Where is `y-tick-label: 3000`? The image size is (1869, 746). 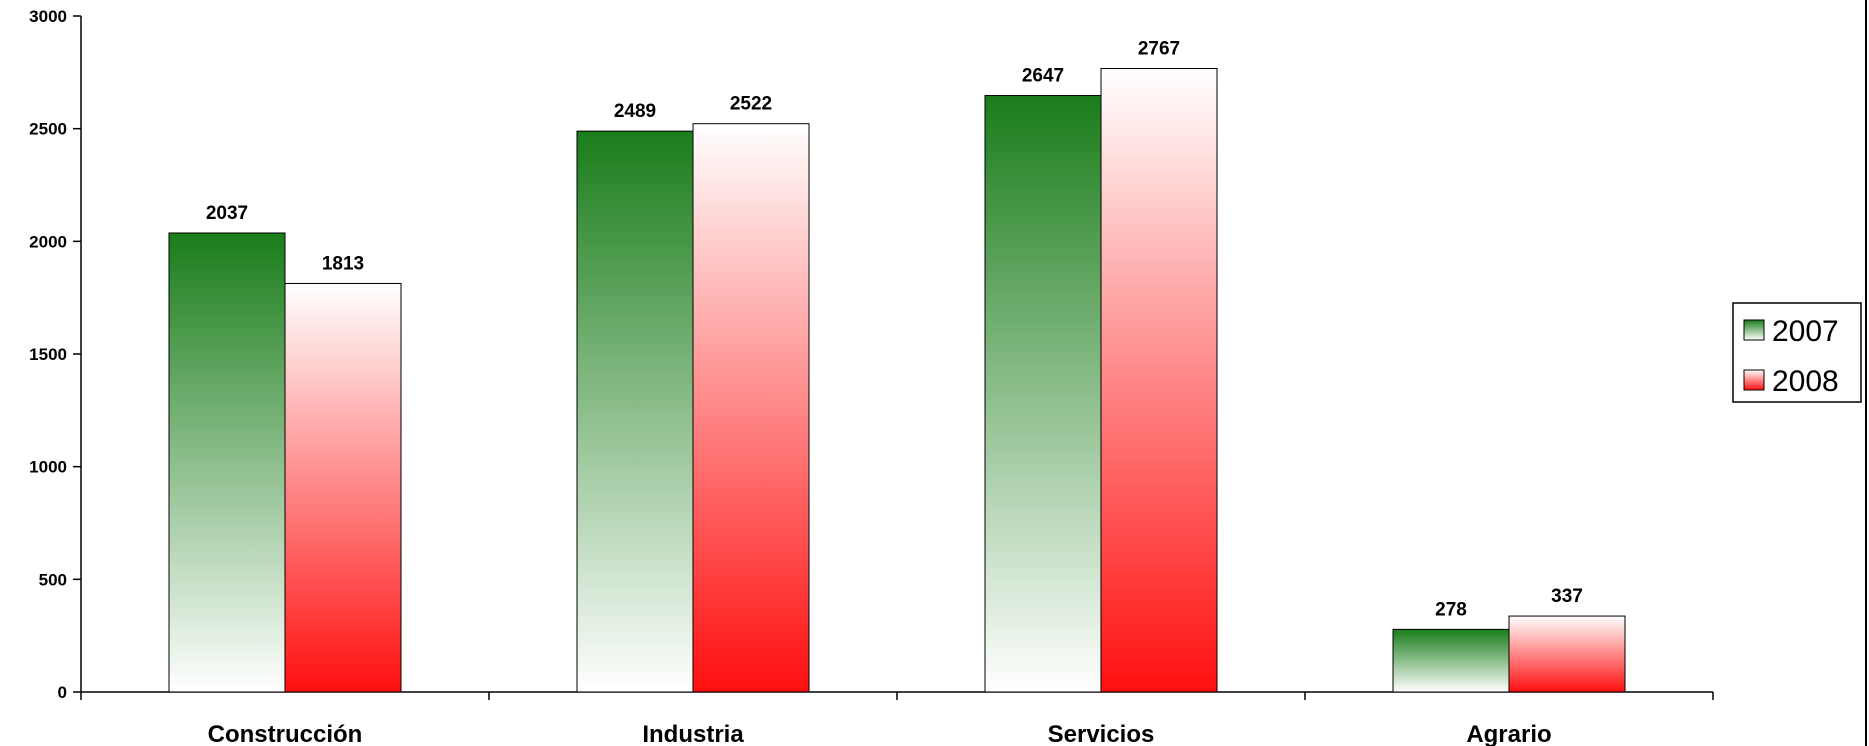 y-tick-label: 3000 is located at coordinates (48, 16).